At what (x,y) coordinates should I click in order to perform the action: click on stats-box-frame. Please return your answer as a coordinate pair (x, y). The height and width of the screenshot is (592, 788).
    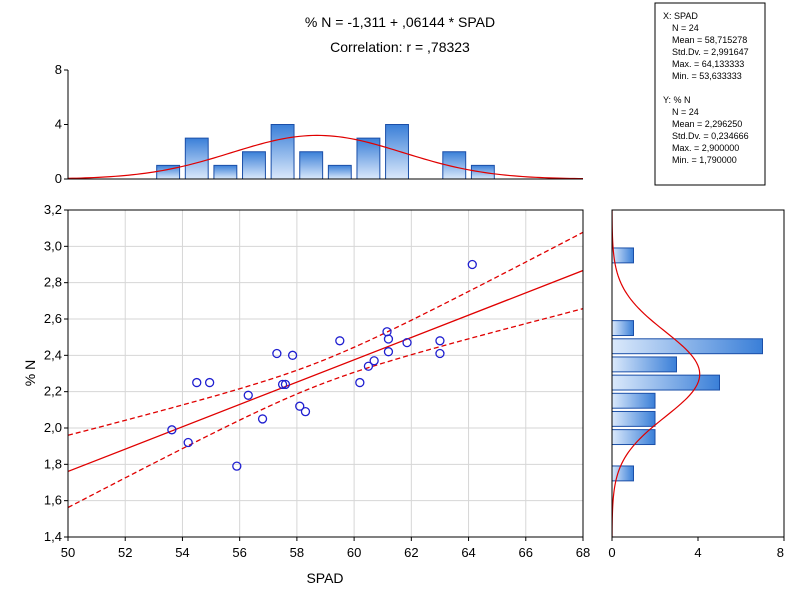
    Looking at the image, I should click on (710, 94).